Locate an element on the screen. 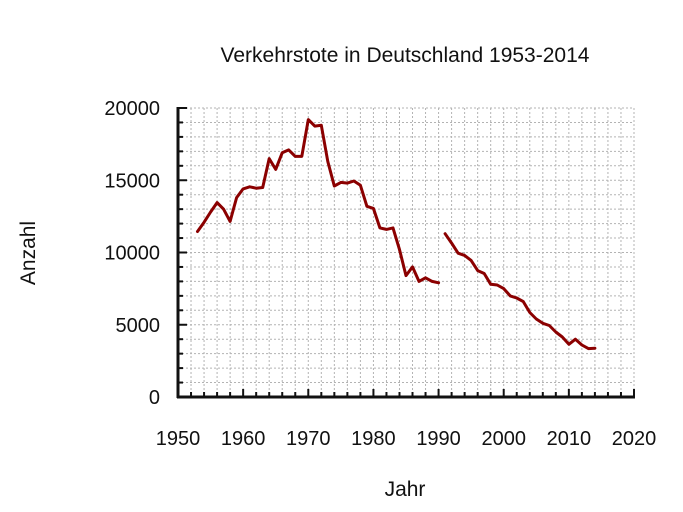  x-tick-label: 1950 is located at coordinates (178, 439).